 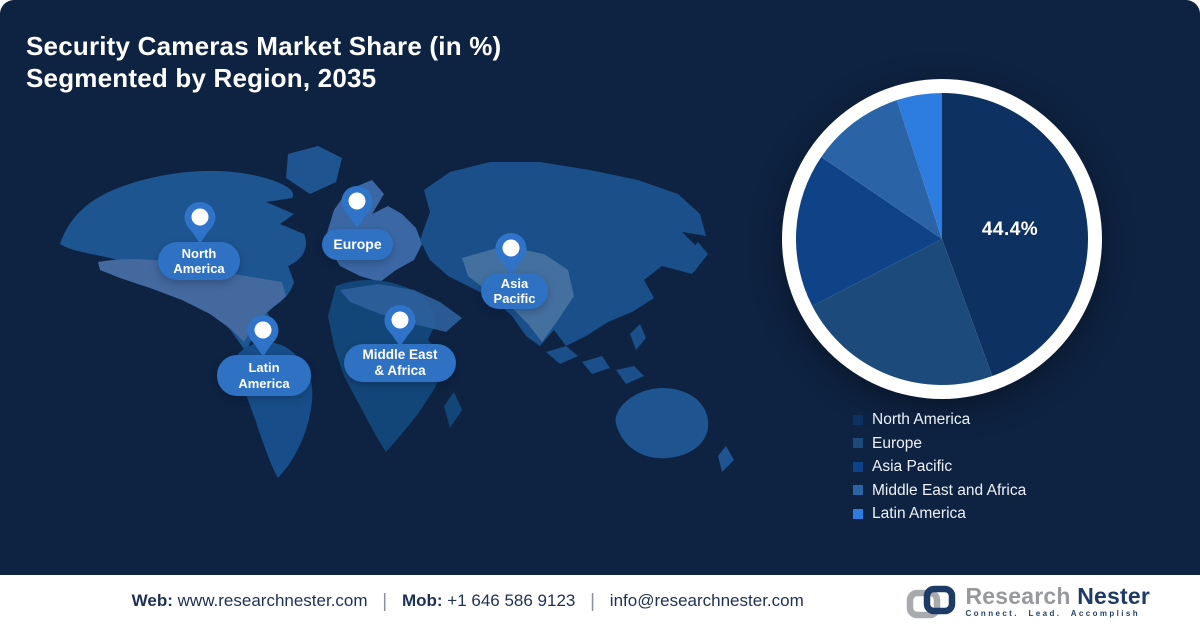 What do you see at coordinates (152, 600) in the screenshot?
I see `web-label: Web:` at bounding box center [152, 600].